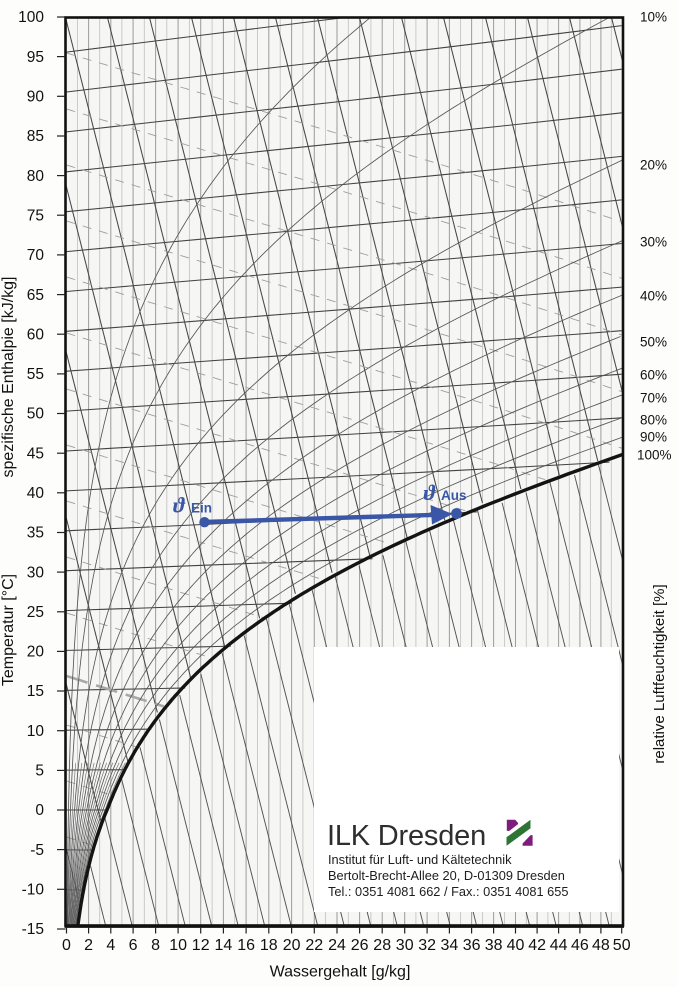 This screenshot has width=678, height=992. What do you see at coordinates (246, 945) in the screenshot?
I see `svg-text: 16` at bounding box center [246, 945].